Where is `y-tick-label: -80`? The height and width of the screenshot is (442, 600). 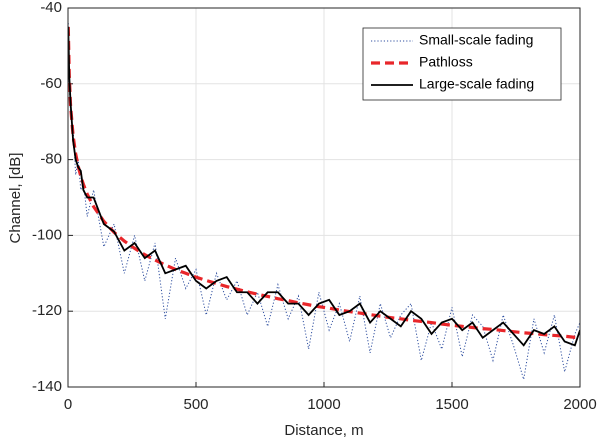 y-tick-label: -80 is located at coordinates (51, 159).